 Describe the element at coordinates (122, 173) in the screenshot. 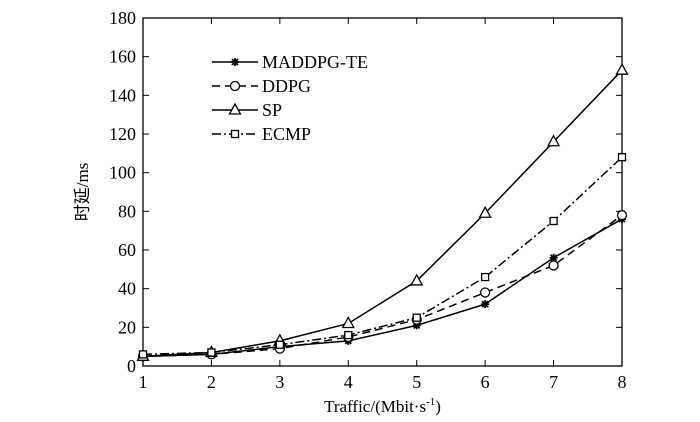

I see `y-tick-label: 100` at that location.